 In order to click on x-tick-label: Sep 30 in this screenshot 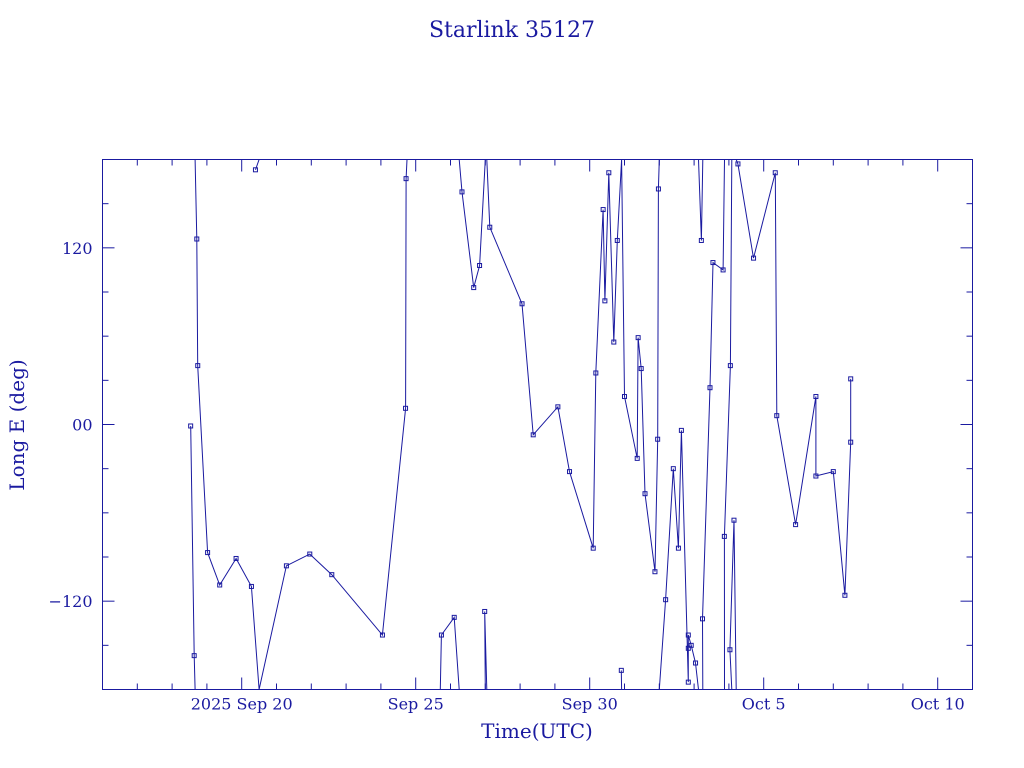, I will do `click(590, 704)`.